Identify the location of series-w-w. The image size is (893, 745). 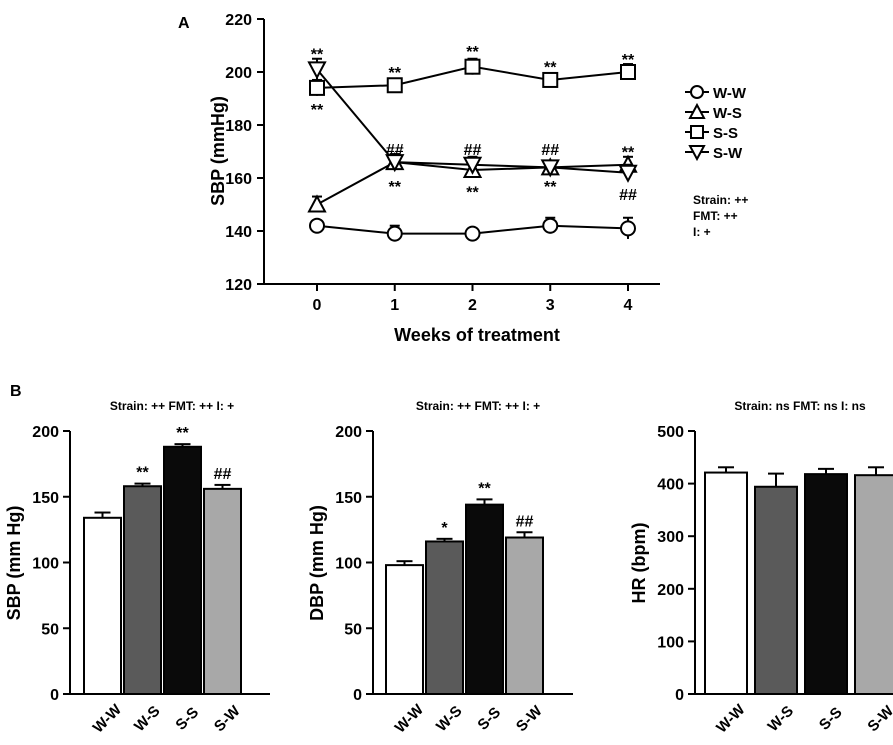
(472, 229).